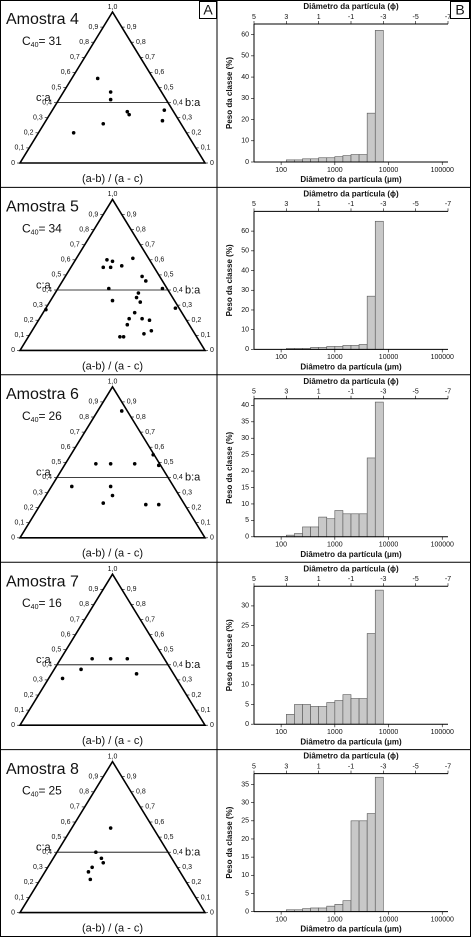 The height and width of the screenshot is (937, 471). I want to click on left-tick-label: 0,9, so click(94, 214).